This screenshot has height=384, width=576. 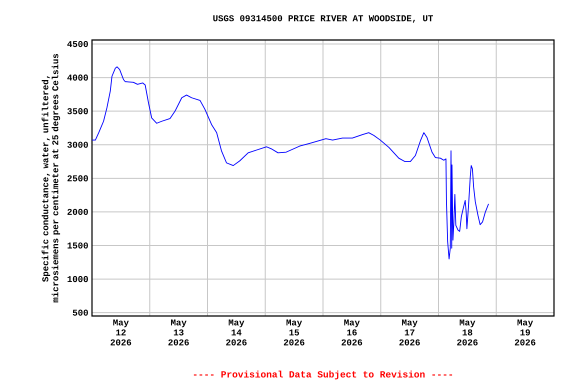 I want to click on y-tick-label: 4000, so click(x=77, y=77).